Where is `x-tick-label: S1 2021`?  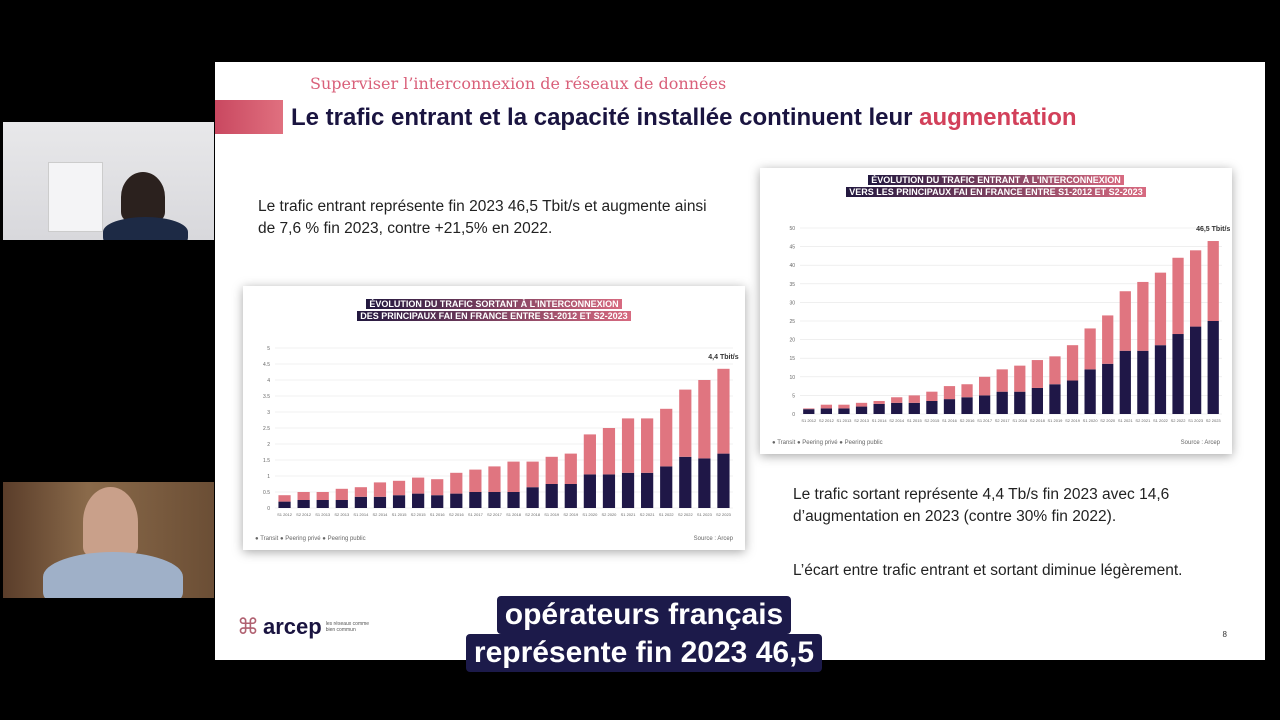
x-tick-label: S1 2021 is located at coordinates (629, 514).